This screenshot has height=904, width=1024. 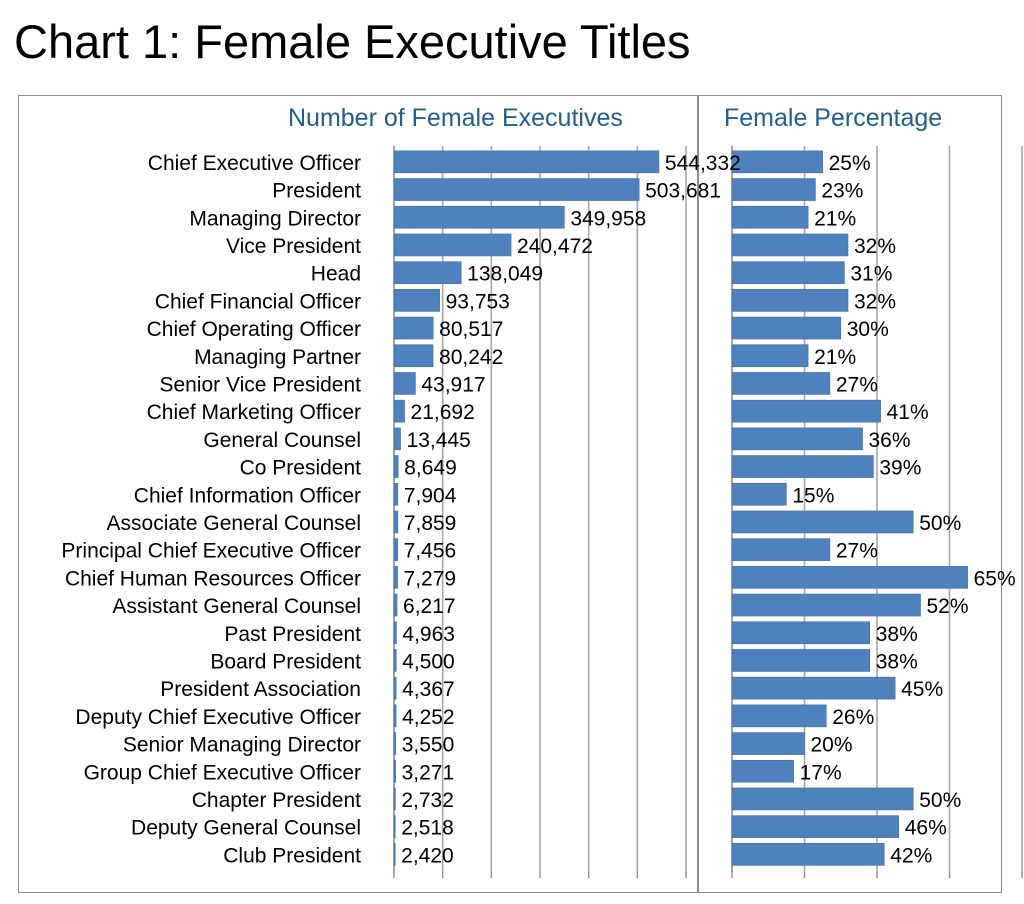 I want to click on right-value-label: 39%, so click(x=900, y=468).